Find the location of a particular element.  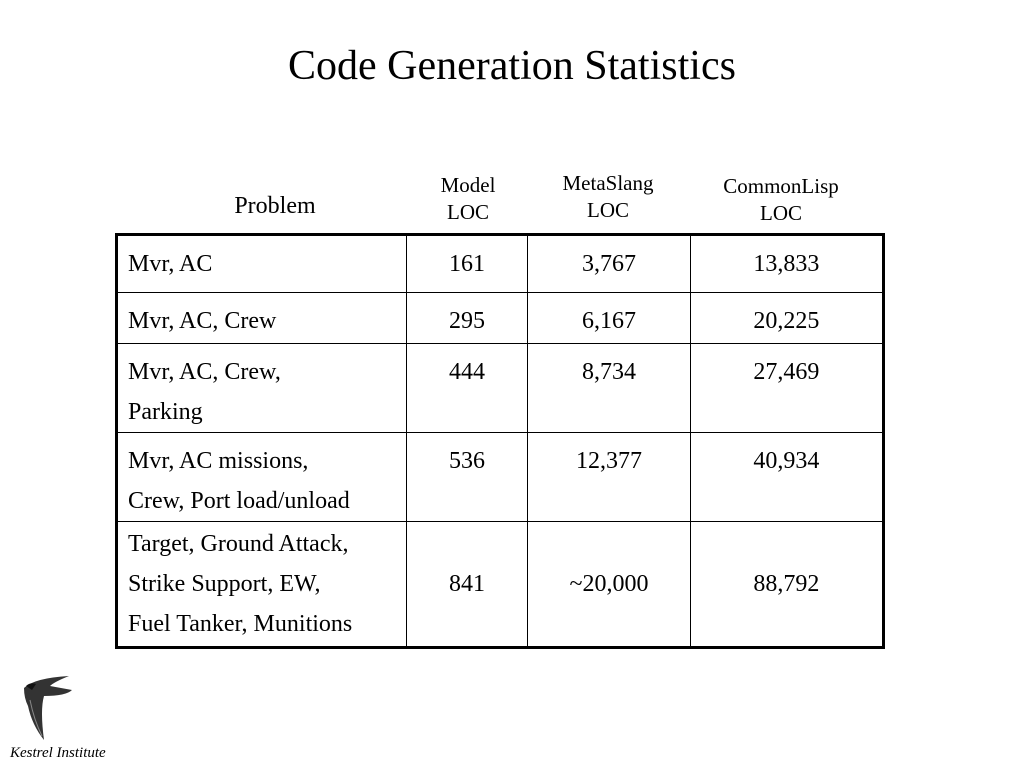

problem-line: Mvr, AC is located at coordinates (170, 264).